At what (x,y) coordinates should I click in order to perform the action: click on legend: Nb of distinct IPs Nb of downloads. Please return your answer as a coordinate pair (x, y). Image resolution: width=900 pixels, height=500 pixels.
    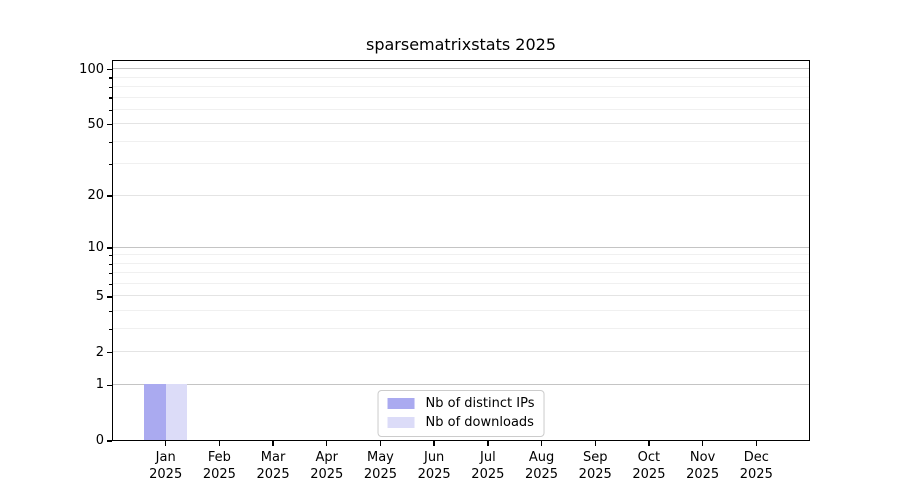
    Looking at the image, I should click on (461, 413).